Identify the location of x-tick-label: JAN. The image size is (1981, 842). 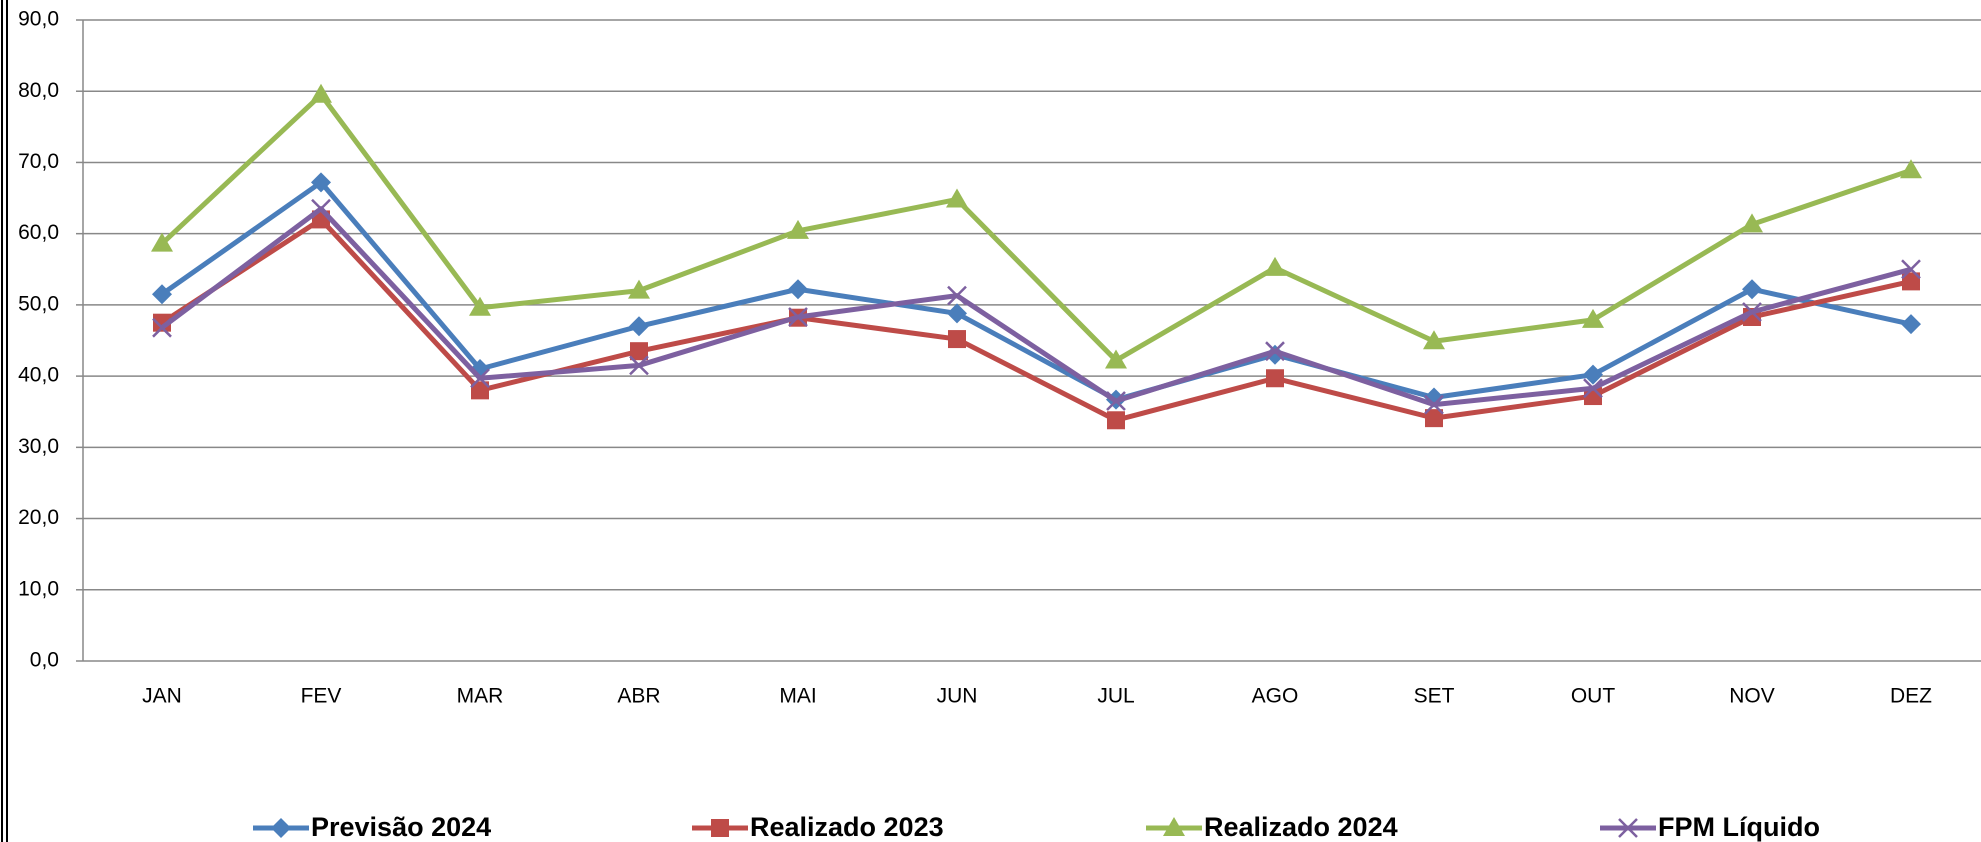
(162, 696).